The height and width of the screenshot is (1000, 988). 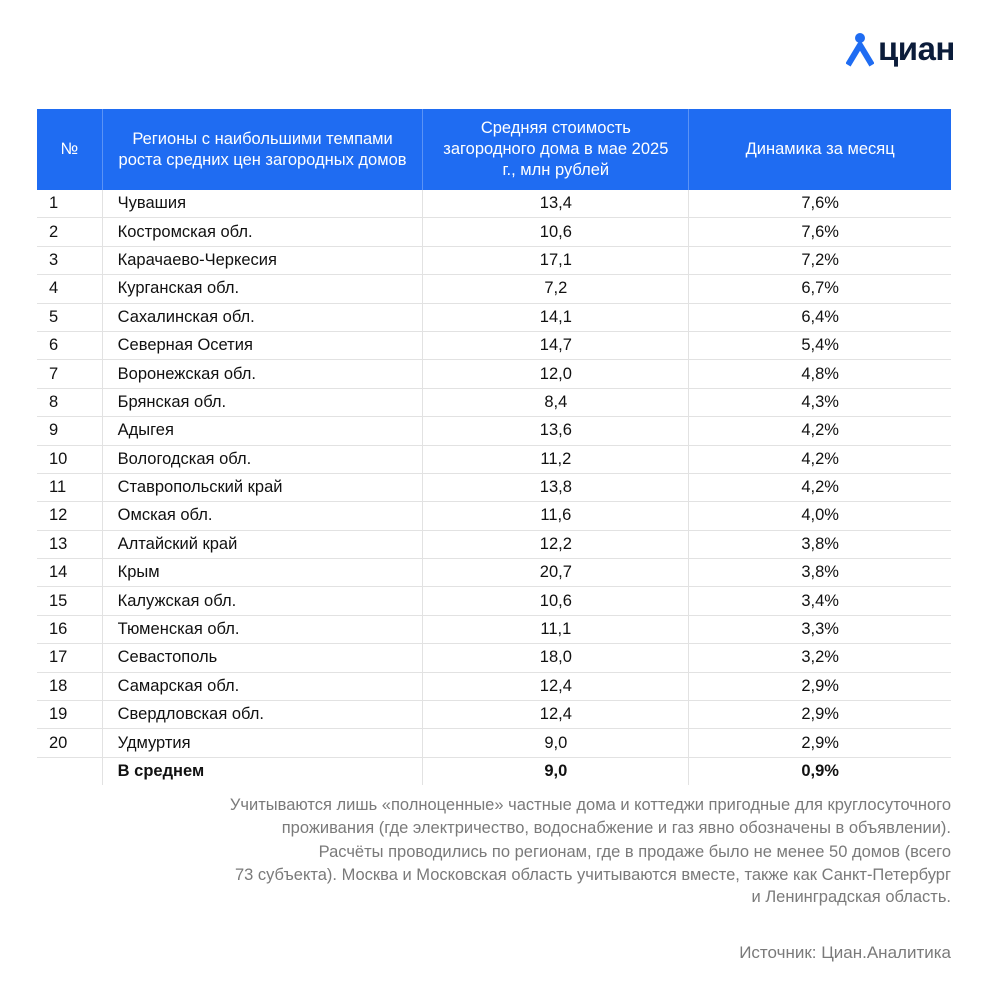 What do you see at coordinates (819, 630) in the screenshot?
I see `table-cell: 3,3%` at bounding box center [819, 630].